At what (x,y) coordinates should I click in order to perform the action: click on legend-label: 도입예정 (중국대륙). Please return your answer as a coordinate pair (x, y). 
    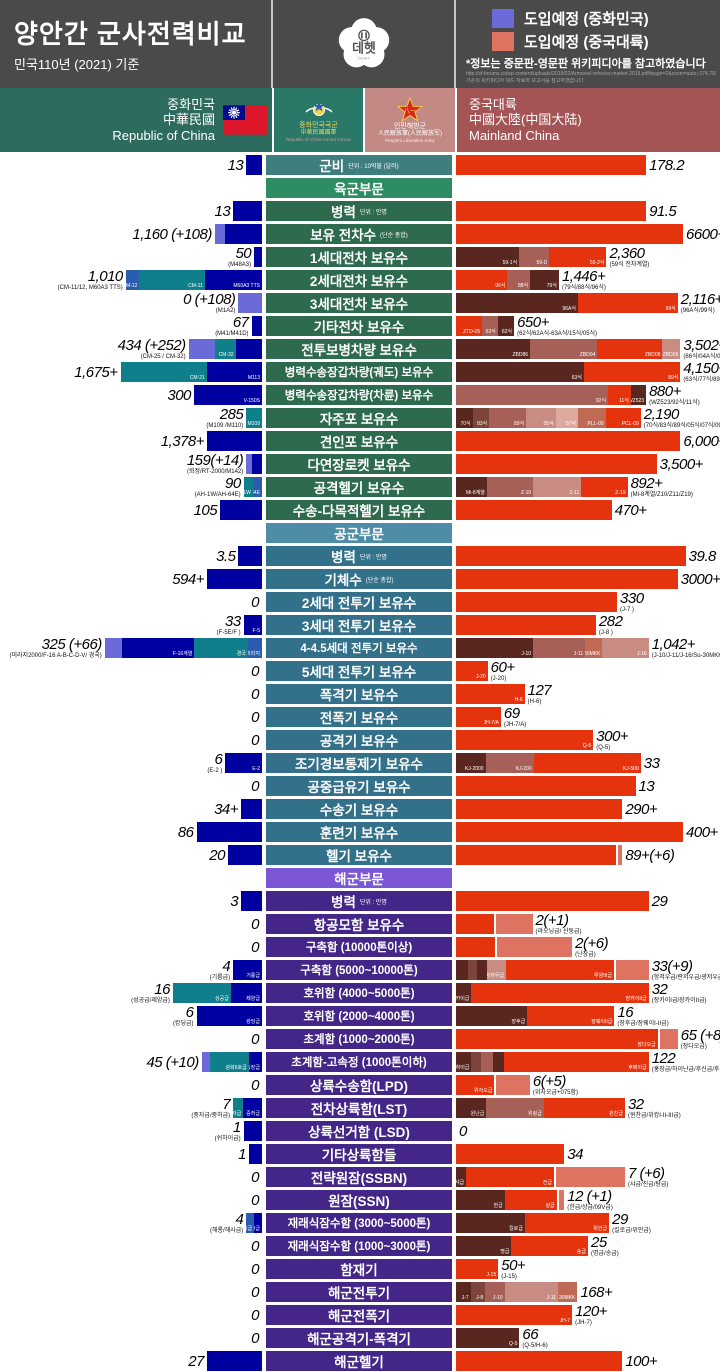
    Looking at the image, I should click on (586, 42).